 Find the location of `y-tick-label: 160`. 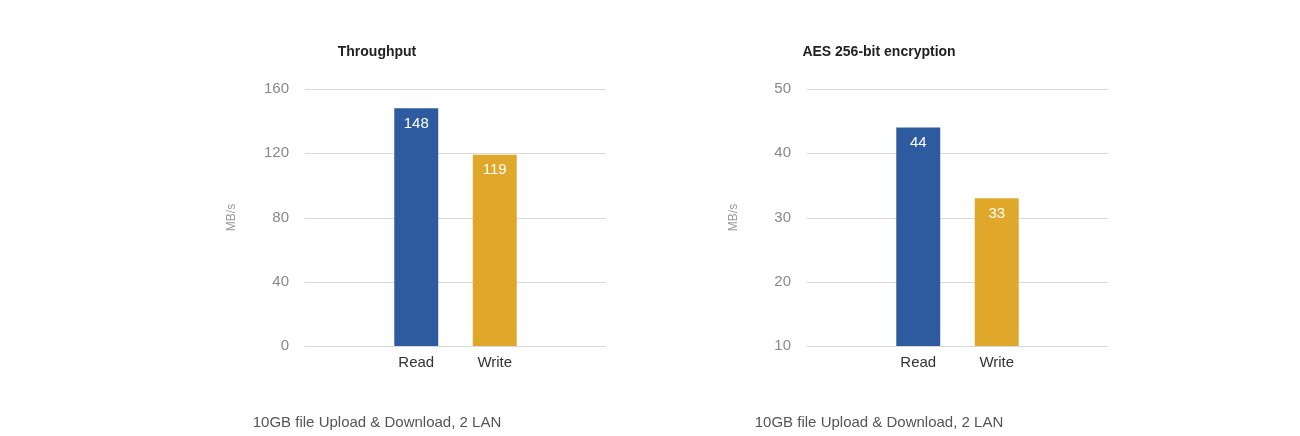

y-tick-label: 160 is located at coordinates (276, 88).